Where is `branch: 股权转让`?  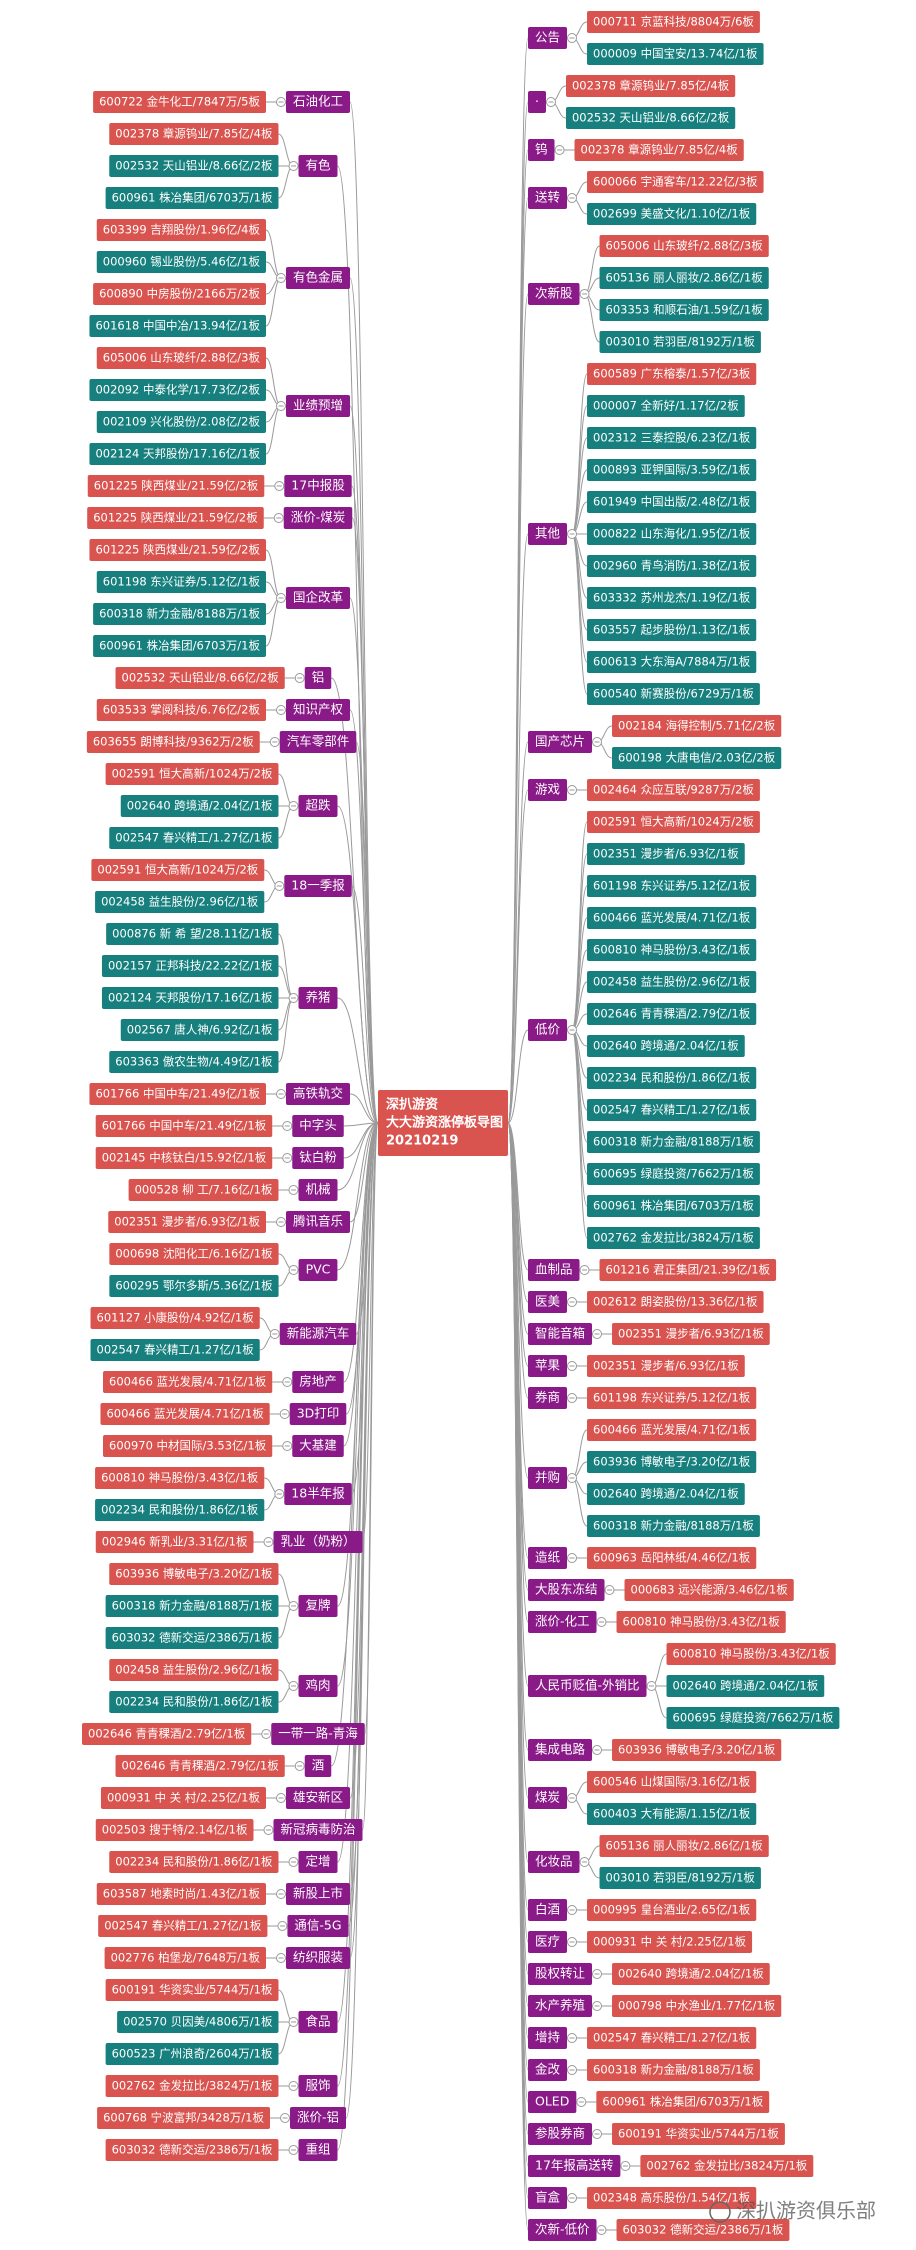 branch: 股权转让 is located at coordinates (560, 1974).